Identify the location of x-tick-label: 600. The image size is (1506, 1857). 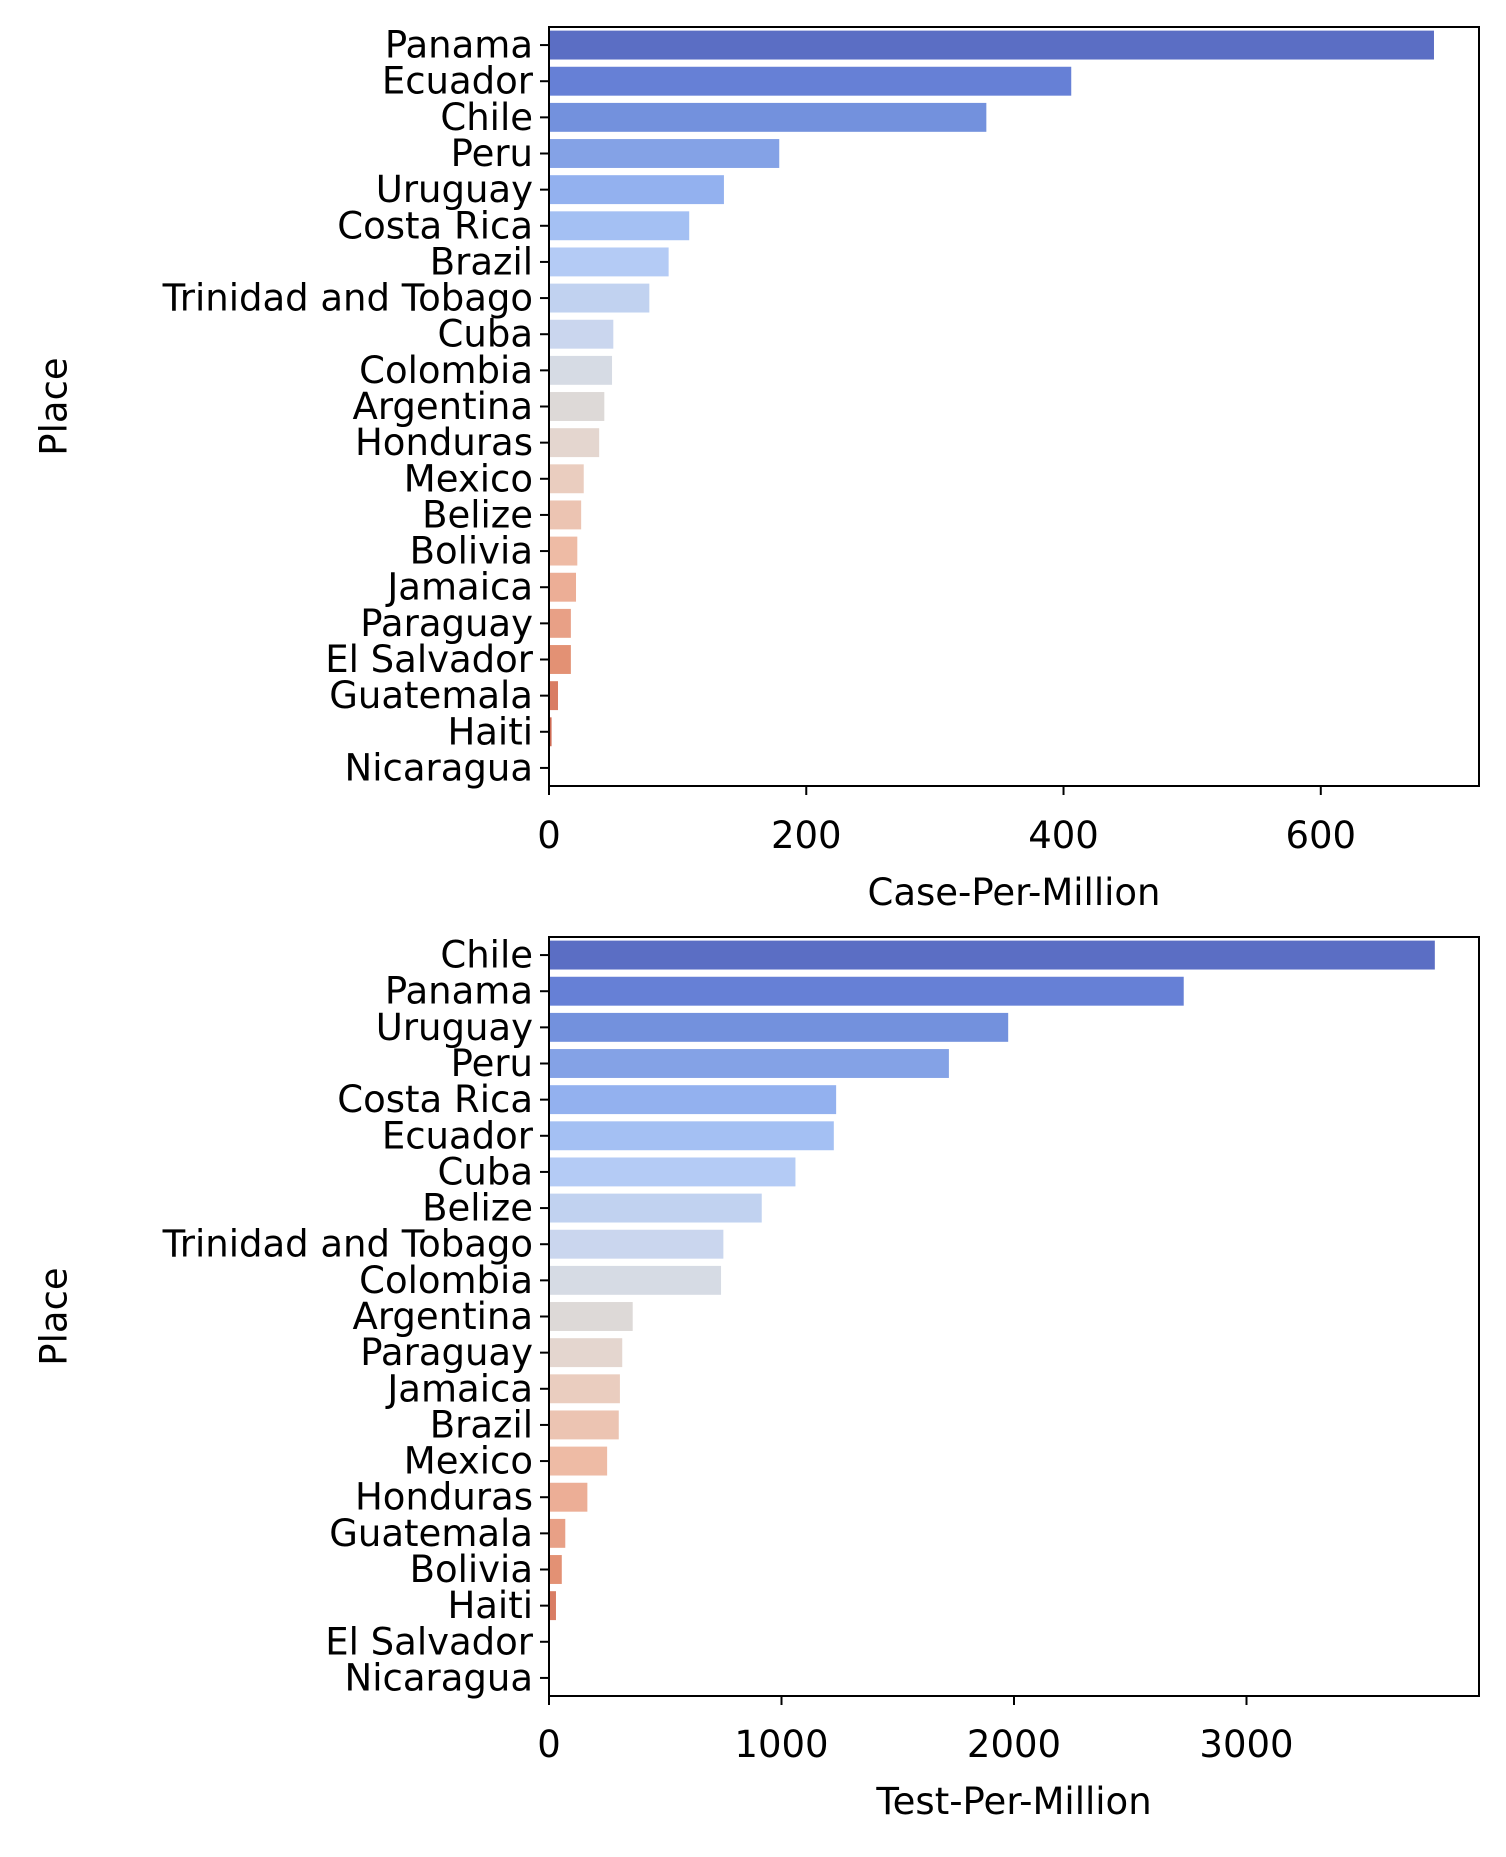
(1320, 835).